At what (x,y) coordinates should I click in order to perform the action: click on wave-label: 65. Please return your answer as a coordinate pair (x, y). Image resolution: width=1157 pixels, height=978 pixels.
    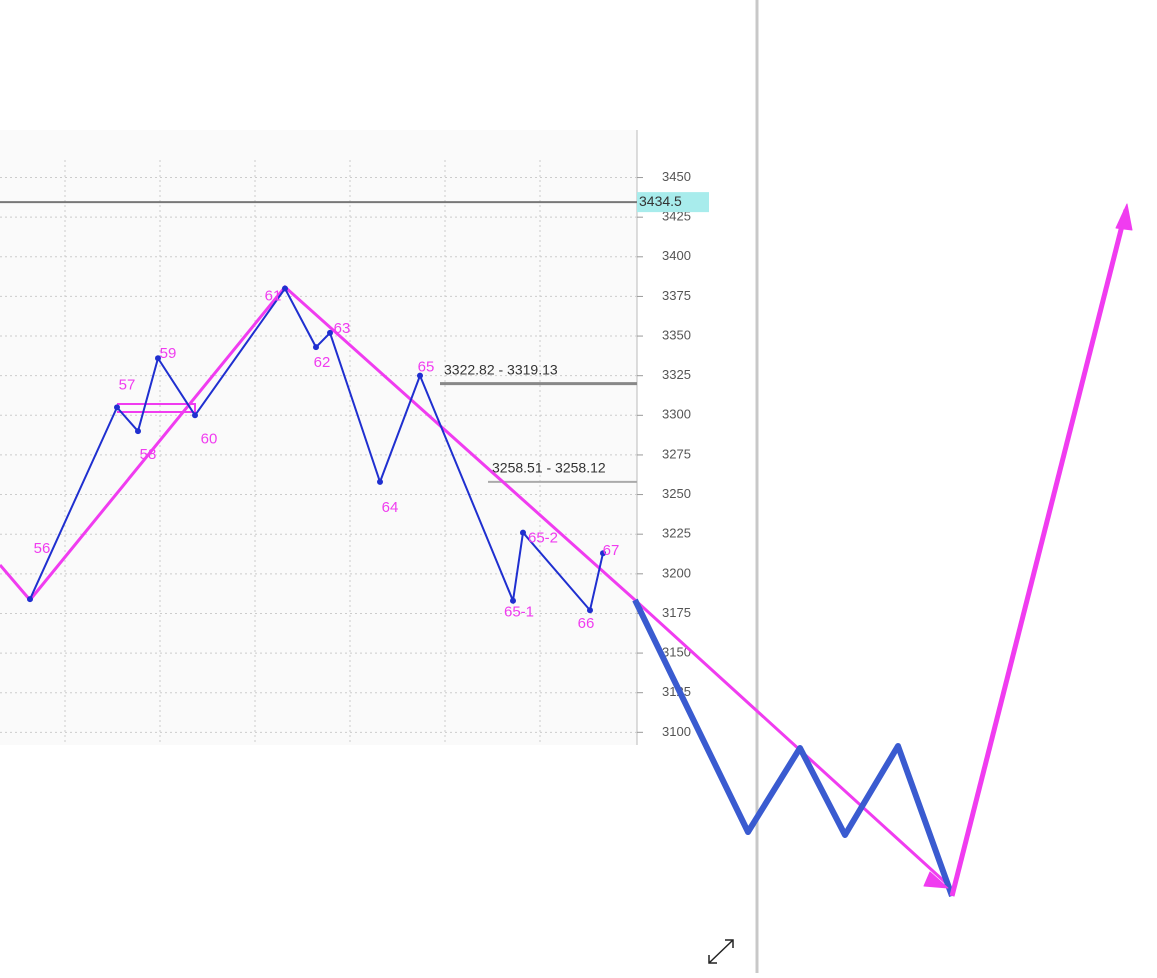
    Looking at the image, I should click on (426, 367).